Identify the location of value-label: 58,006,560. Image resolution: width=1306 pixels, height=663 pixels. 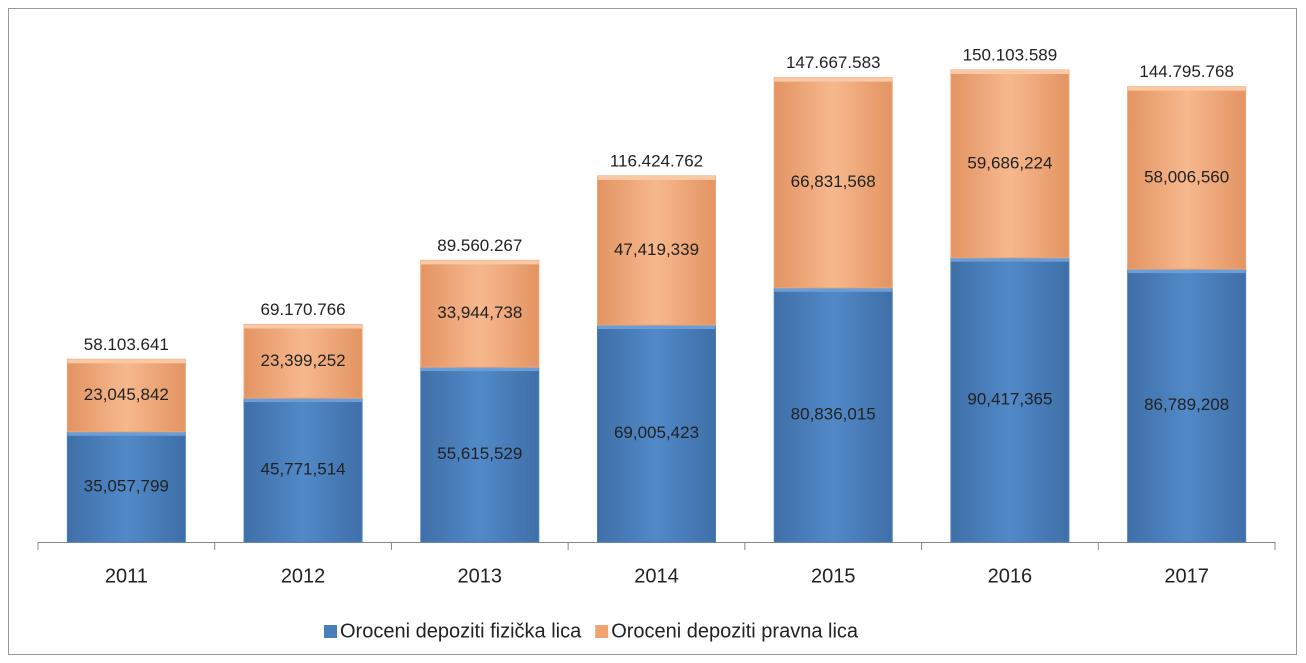
(1186, 176).